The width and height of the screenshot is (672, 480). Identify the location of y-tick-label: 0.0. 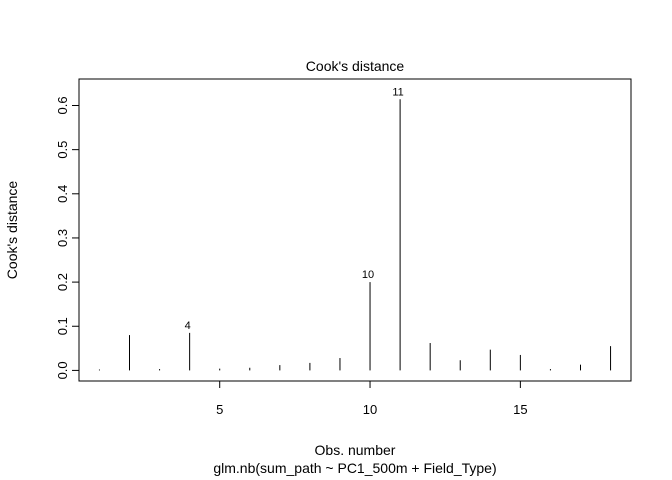
(62, 370).